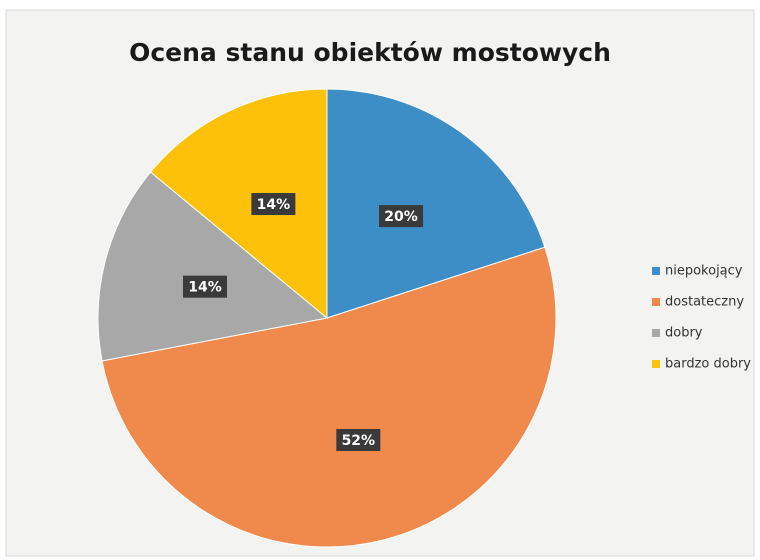 The height and width of the screenshot is (560, 760). Describe the element at coordinates (704, 302) in the screenshot. I see `legend-label: dostateczny` at that location.